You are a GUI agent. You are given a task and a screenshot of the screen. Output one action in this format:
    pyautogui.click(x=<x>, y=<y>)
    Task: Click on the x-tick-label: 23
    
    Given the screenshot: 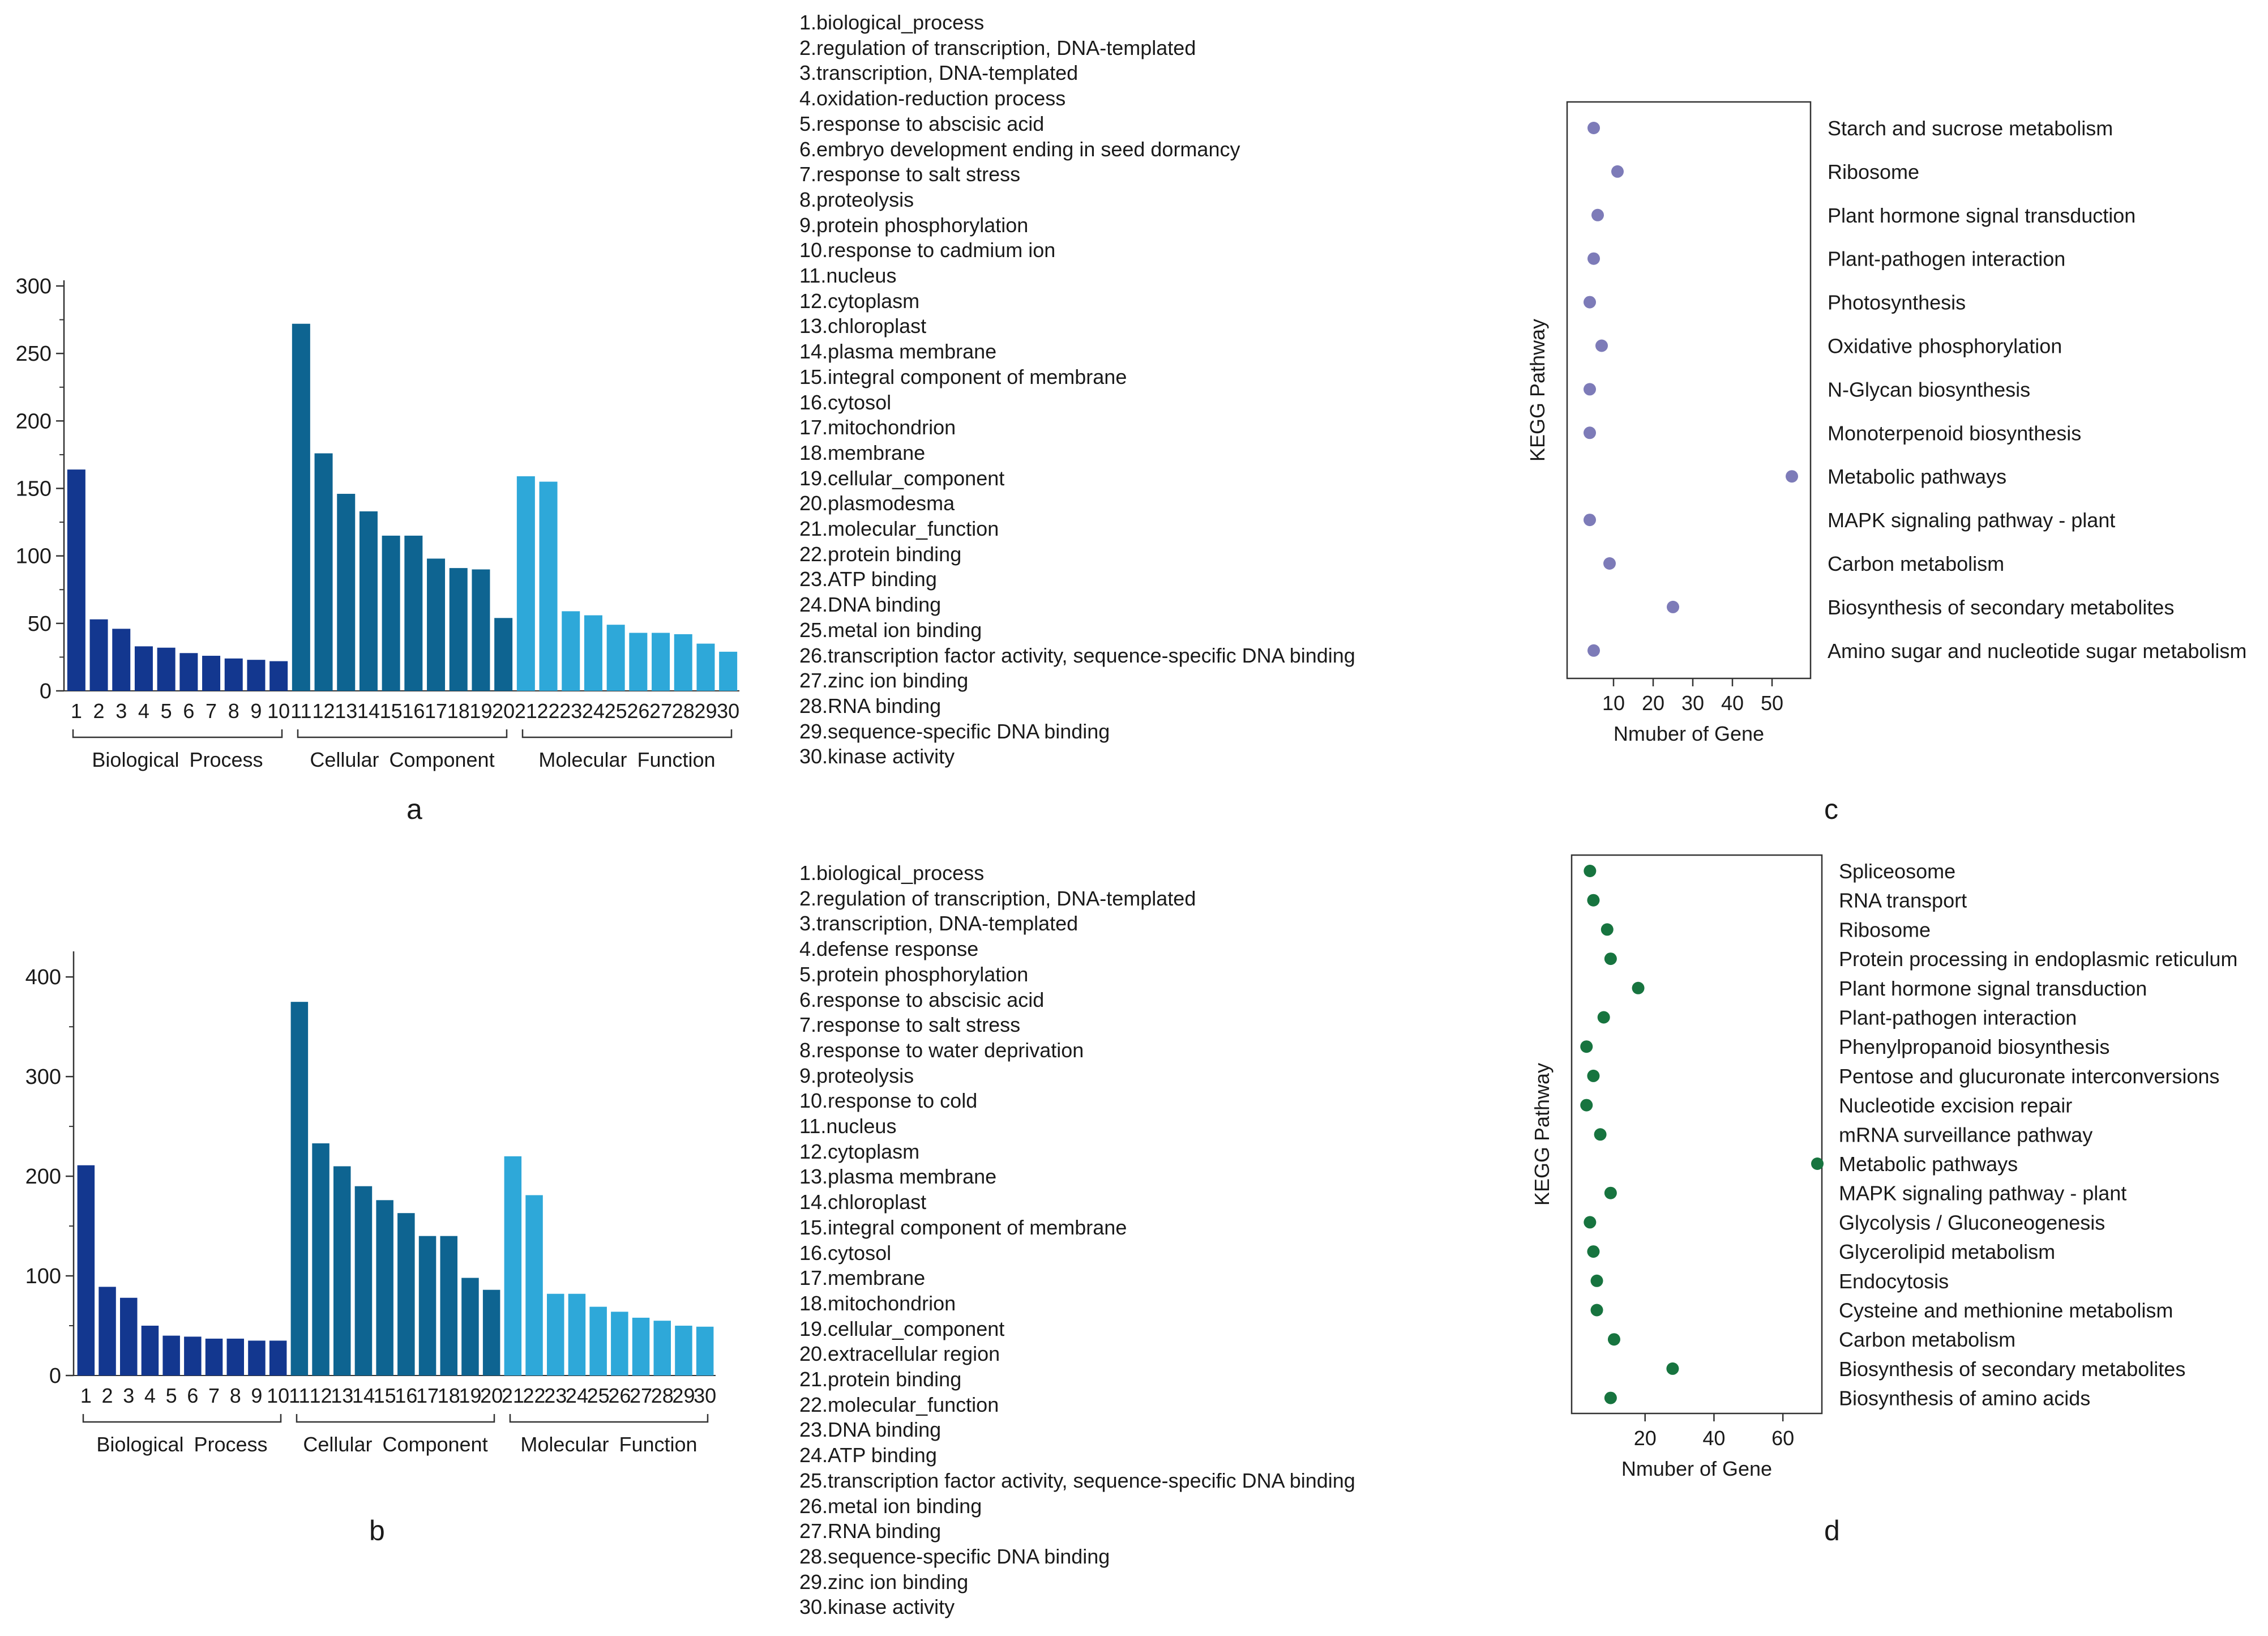 What is the action you would take?
    pyautogui.click(x=555, y=1396)
    